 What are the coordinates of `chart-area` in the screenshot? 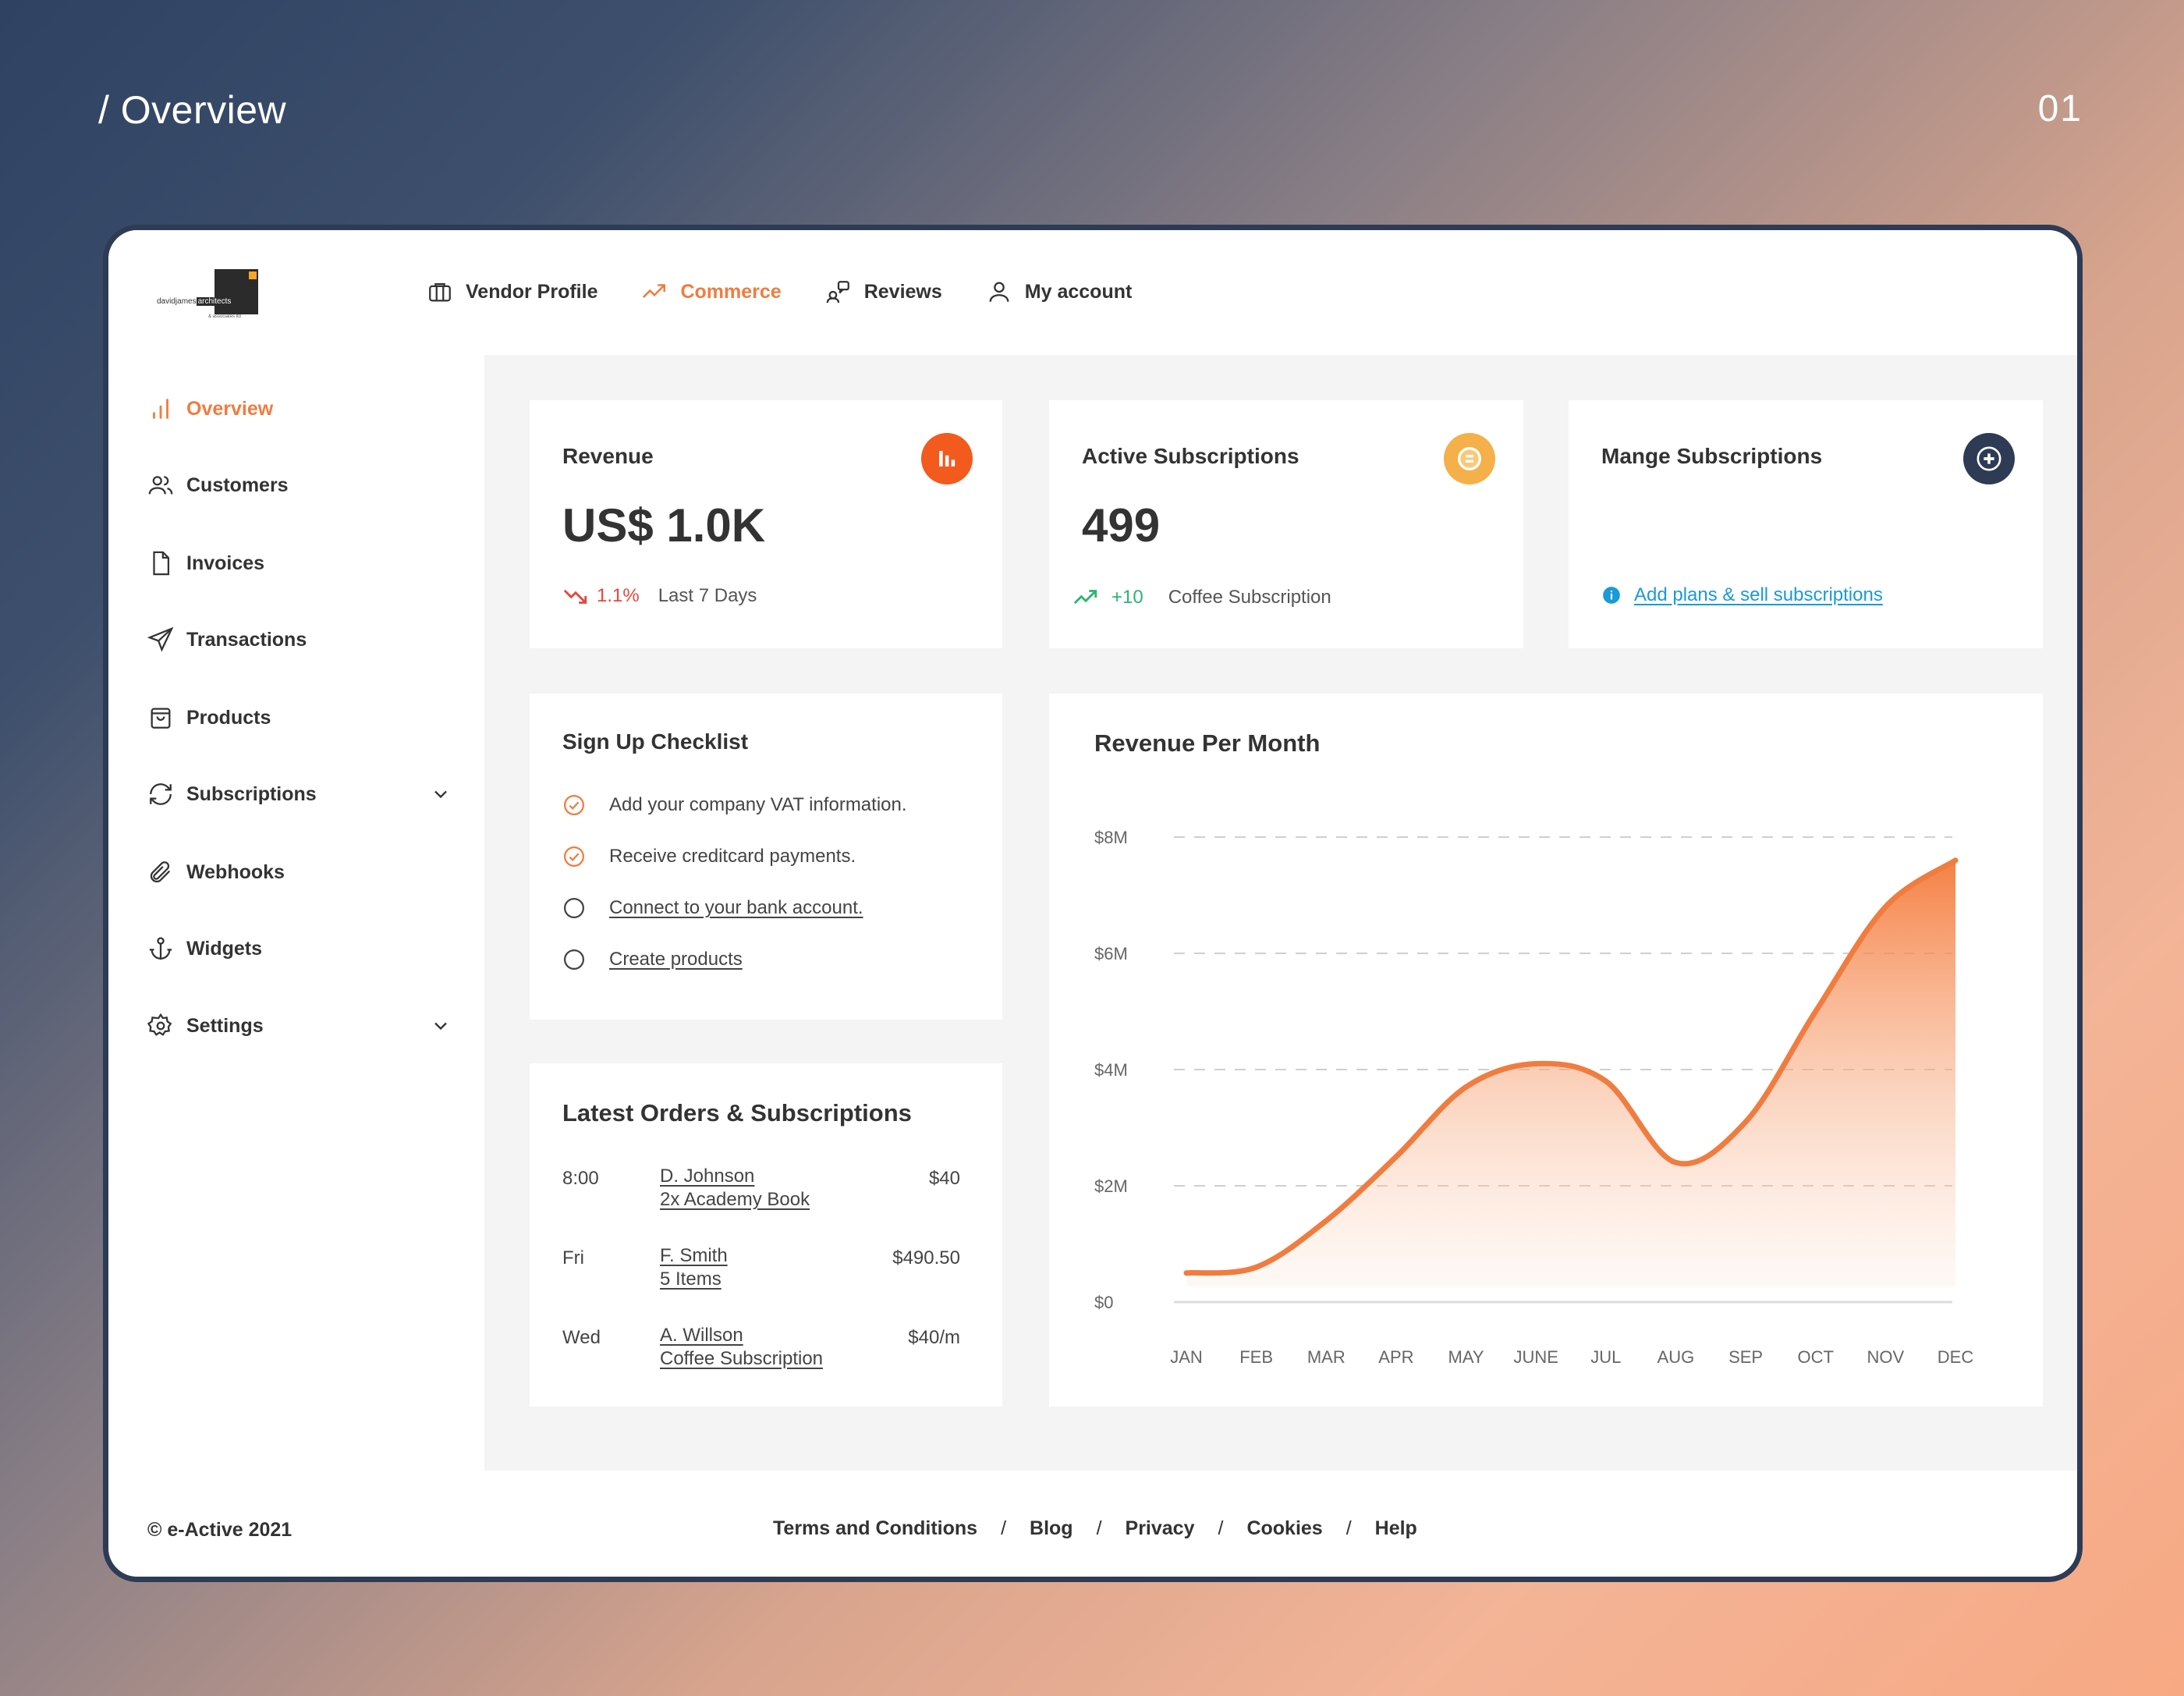 It's located at (1571, 1073).